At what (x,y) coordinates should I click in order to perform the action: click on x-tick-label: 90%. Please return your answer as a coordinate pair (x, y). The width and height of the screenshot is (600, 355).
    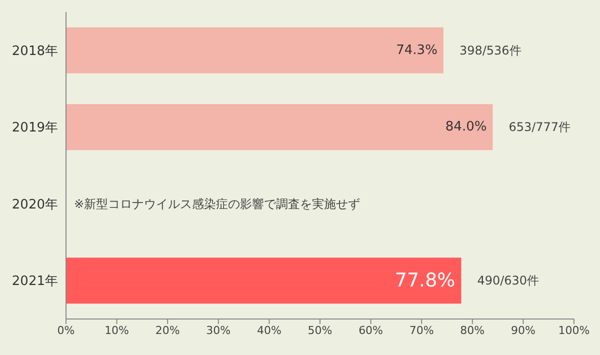
    Looking at the image, I should click on (523, 330).